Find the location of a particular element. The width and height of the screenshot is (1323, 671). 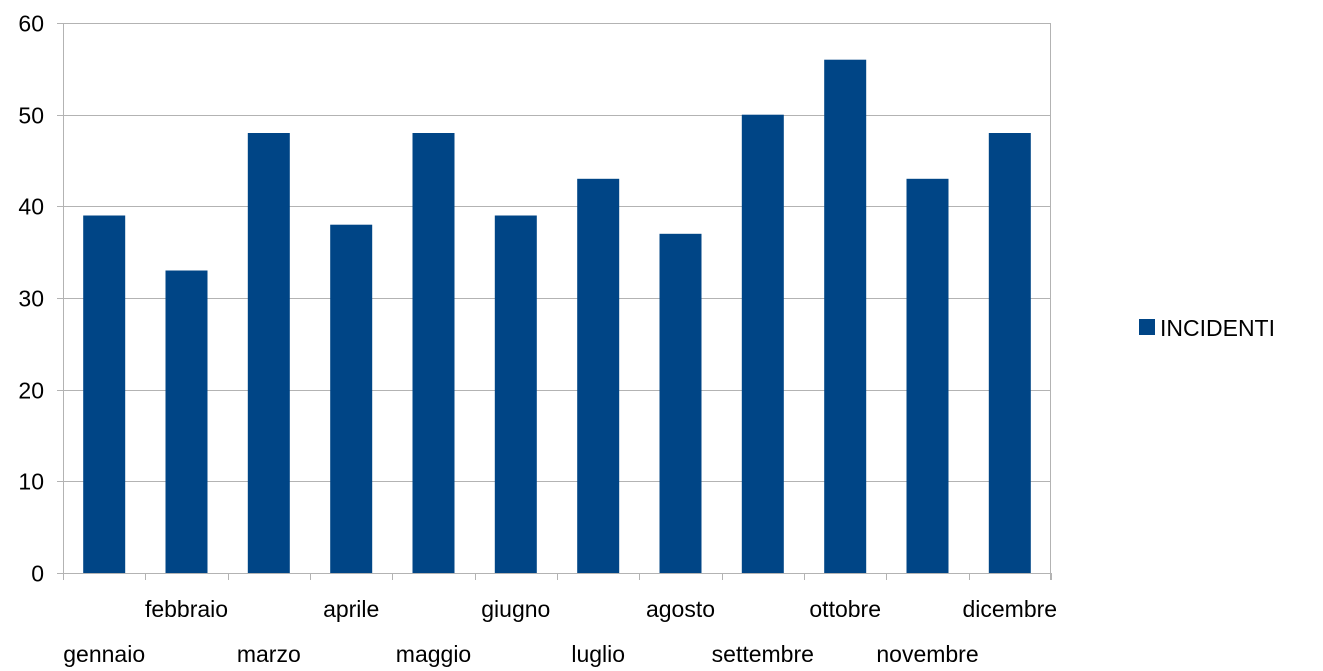

x-tick-label: giugno is located at coordinates (515, 609).